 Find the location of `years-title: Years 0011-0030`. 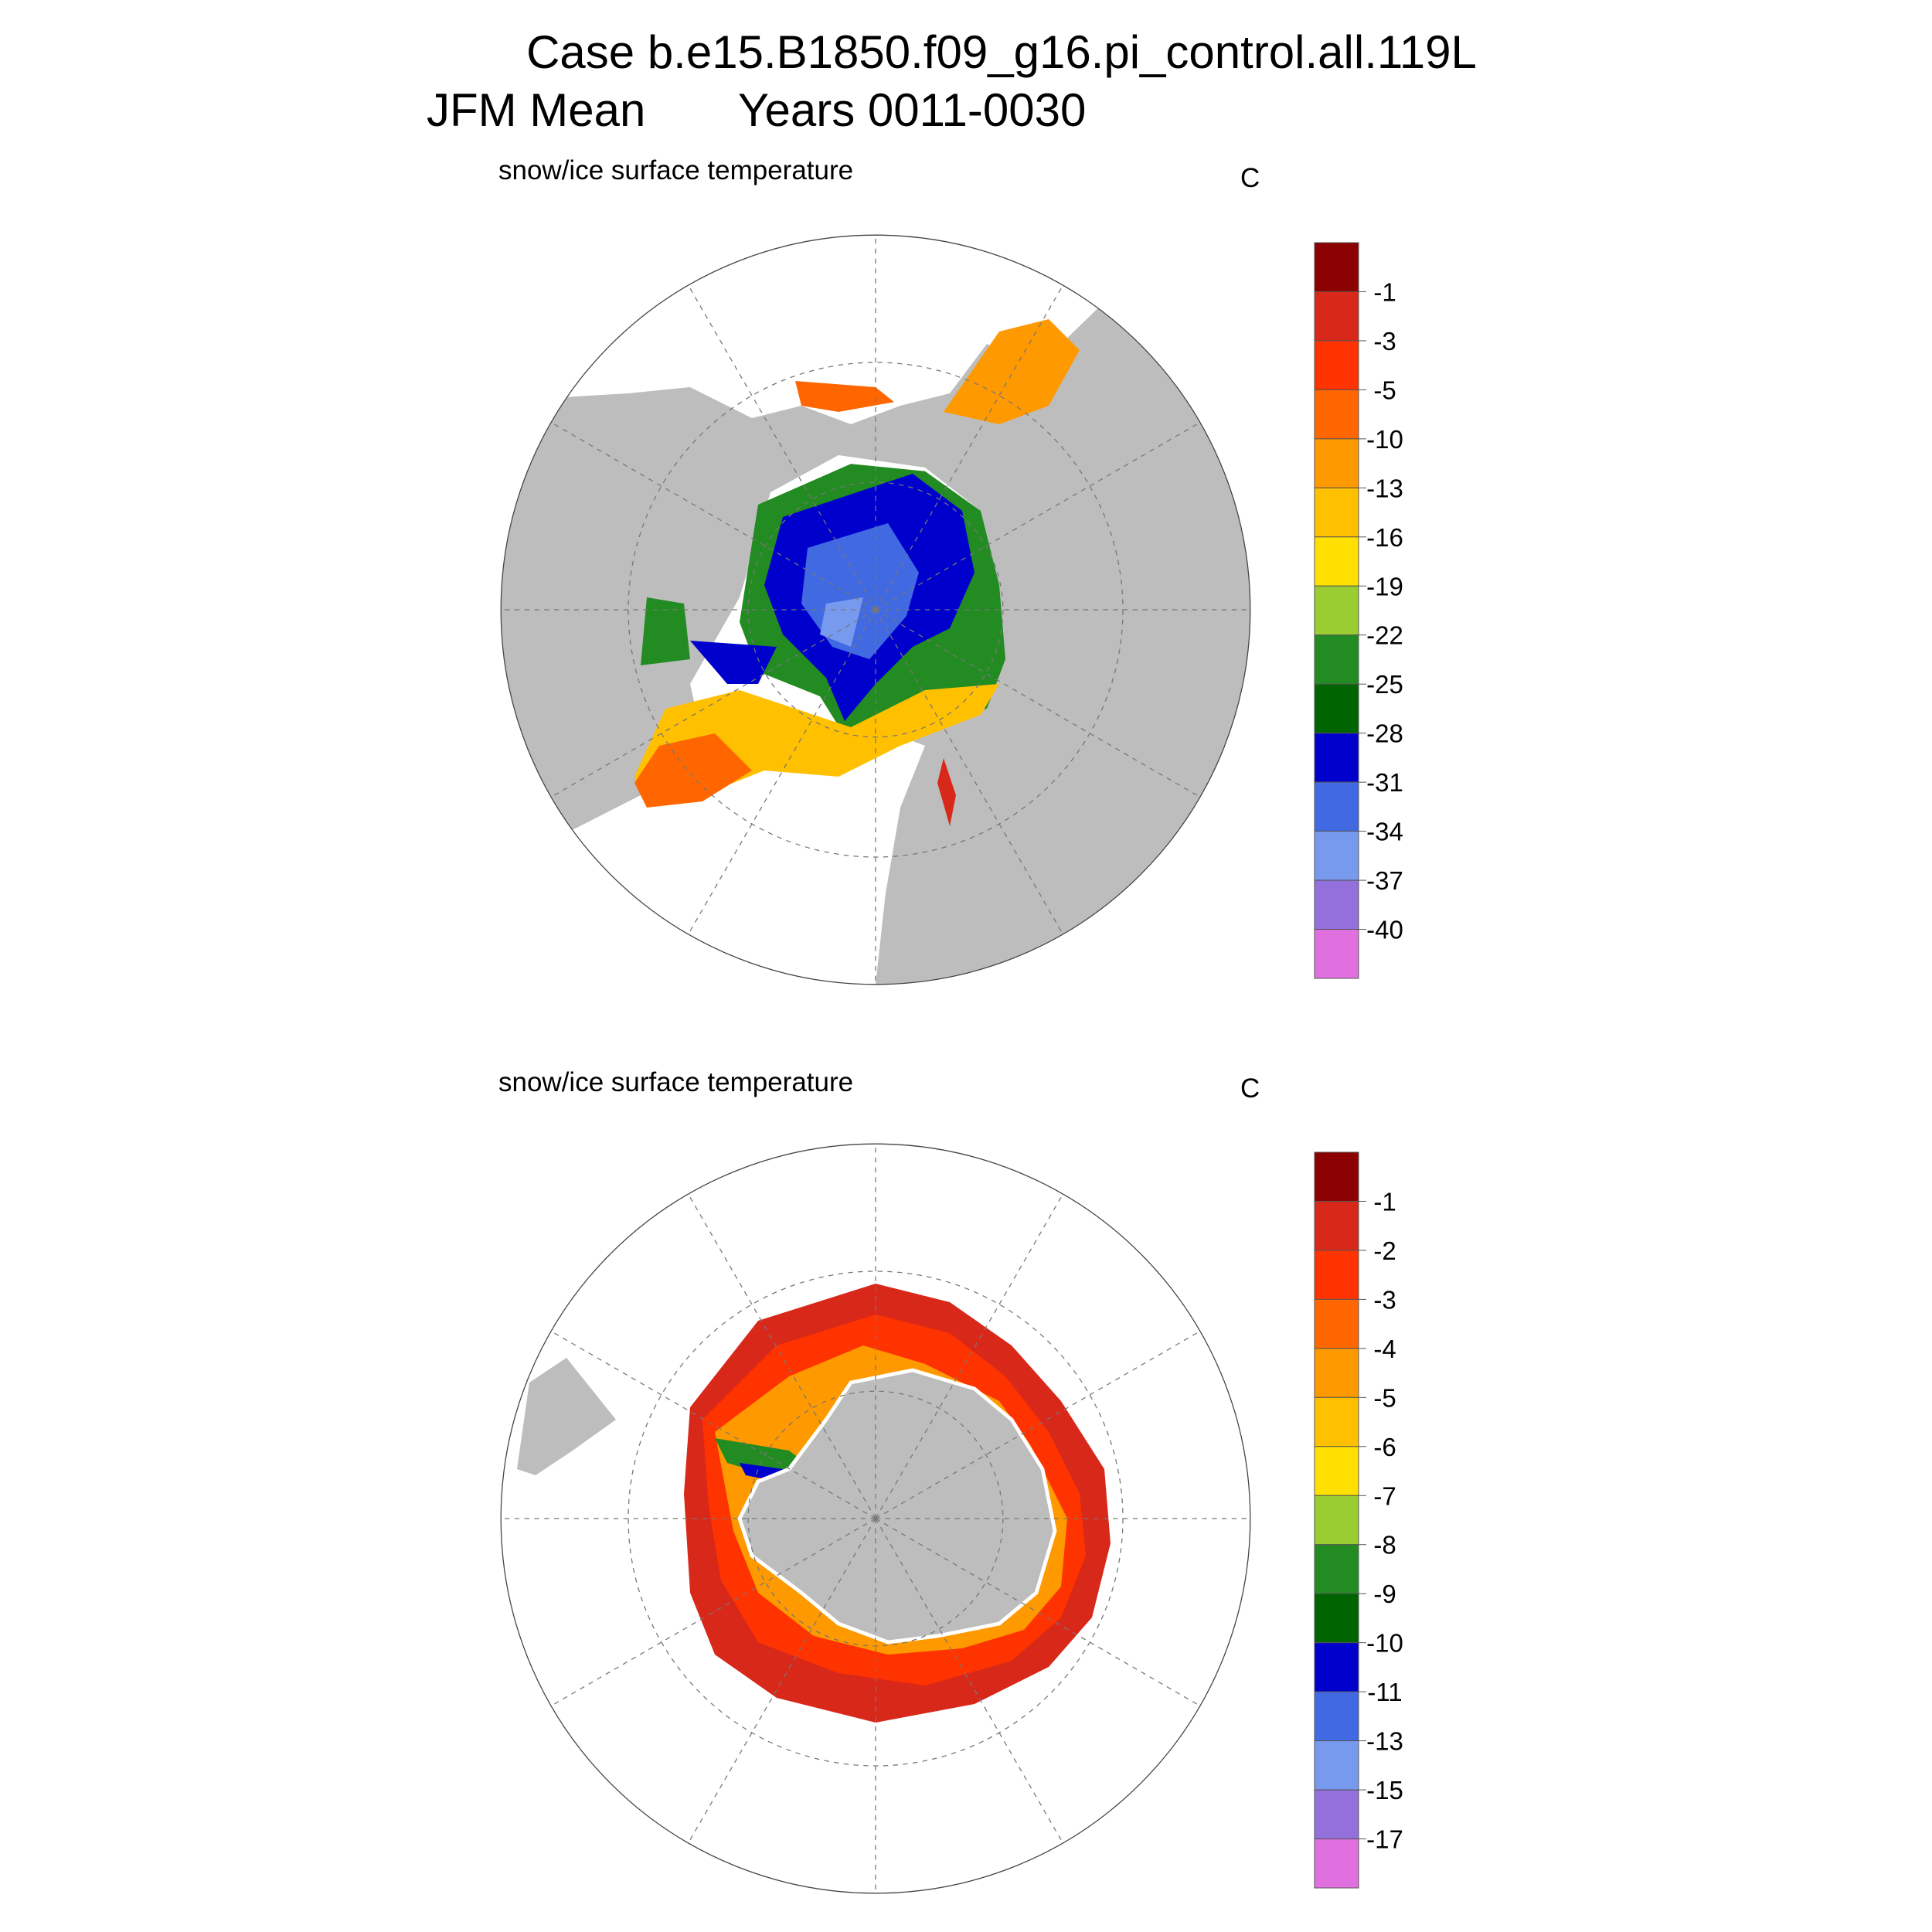

years-title: Years 0011-0030 is located at coordinates (912, 110).